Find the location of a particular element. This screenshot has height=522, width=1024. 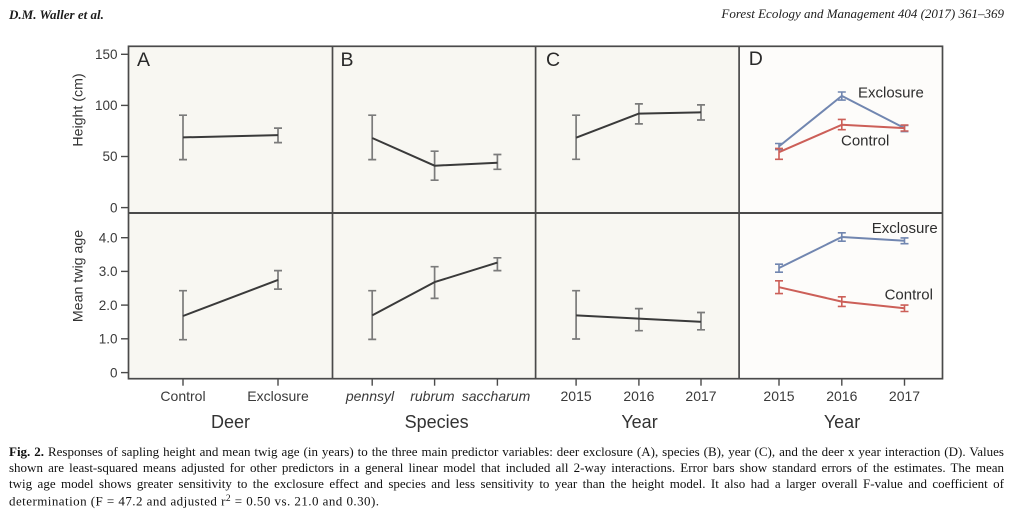

svg-text: pennsyl is located at coordinates (370, 396).